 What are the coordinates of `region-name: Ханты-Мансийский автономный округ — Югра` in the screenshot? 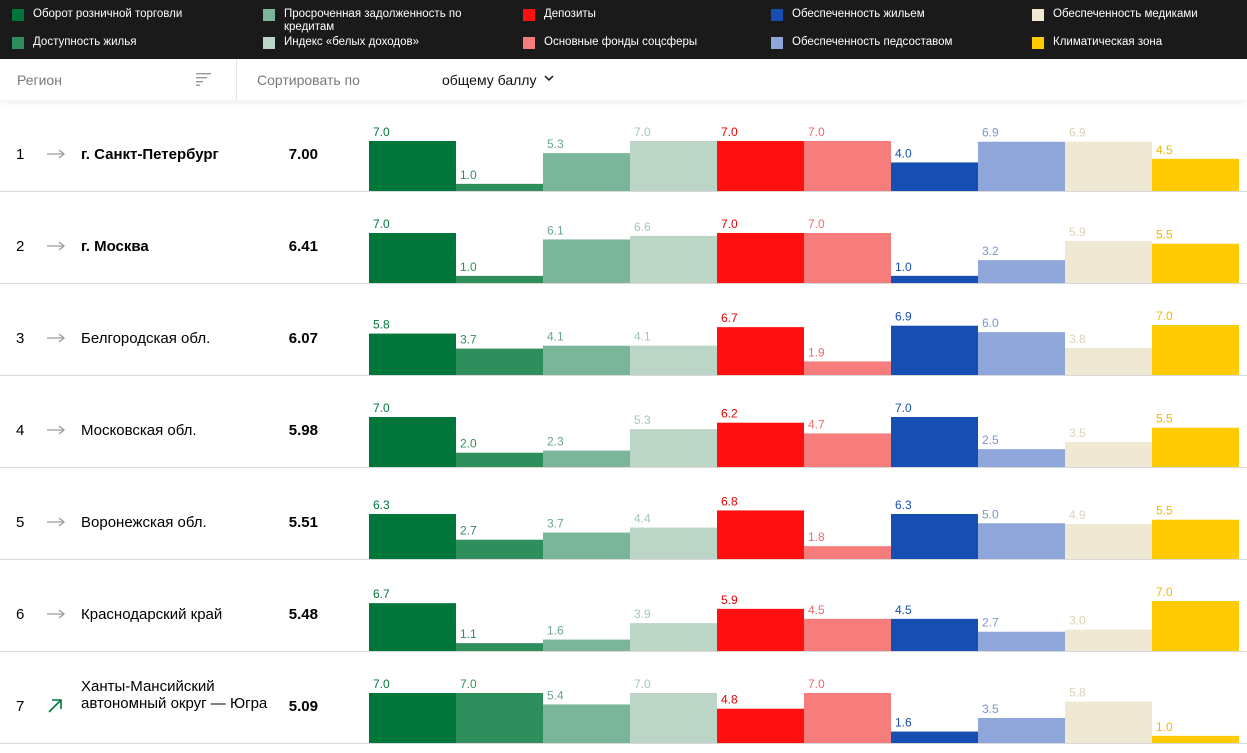 It's located at (174, 695).